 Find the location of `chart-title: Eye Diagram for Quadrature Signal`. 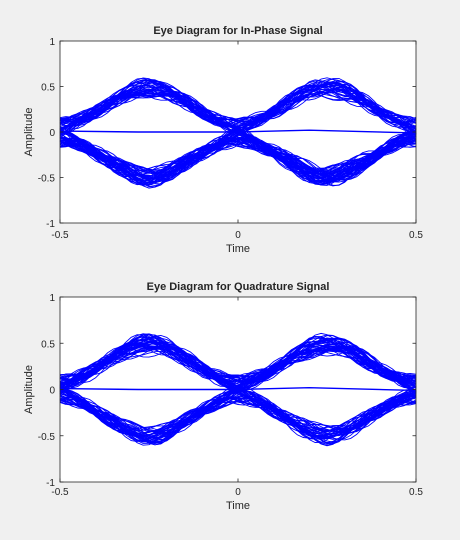

chart-title: Eye Diagram for Quadrature Signal is located at coordinates (238, 287).